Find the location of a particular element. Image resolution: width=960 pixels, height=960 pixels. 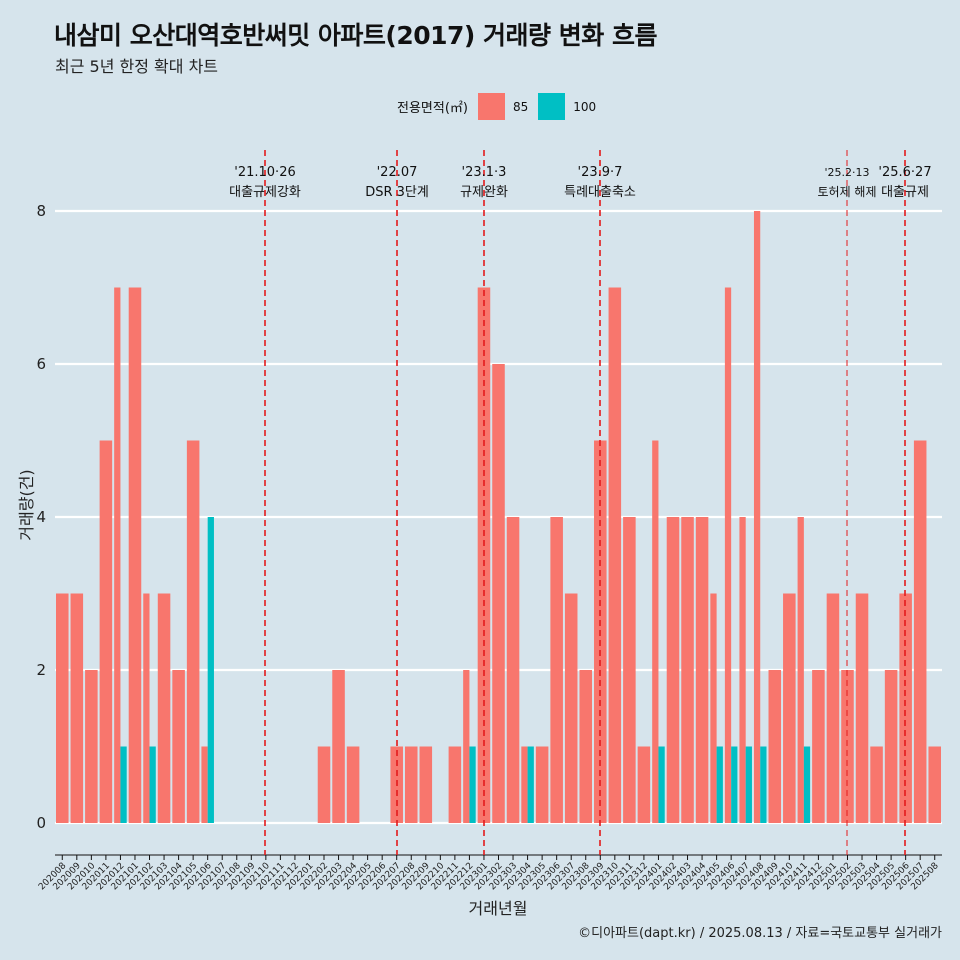

event-label-2: 규제완화 is located at coordinates (484, 192).